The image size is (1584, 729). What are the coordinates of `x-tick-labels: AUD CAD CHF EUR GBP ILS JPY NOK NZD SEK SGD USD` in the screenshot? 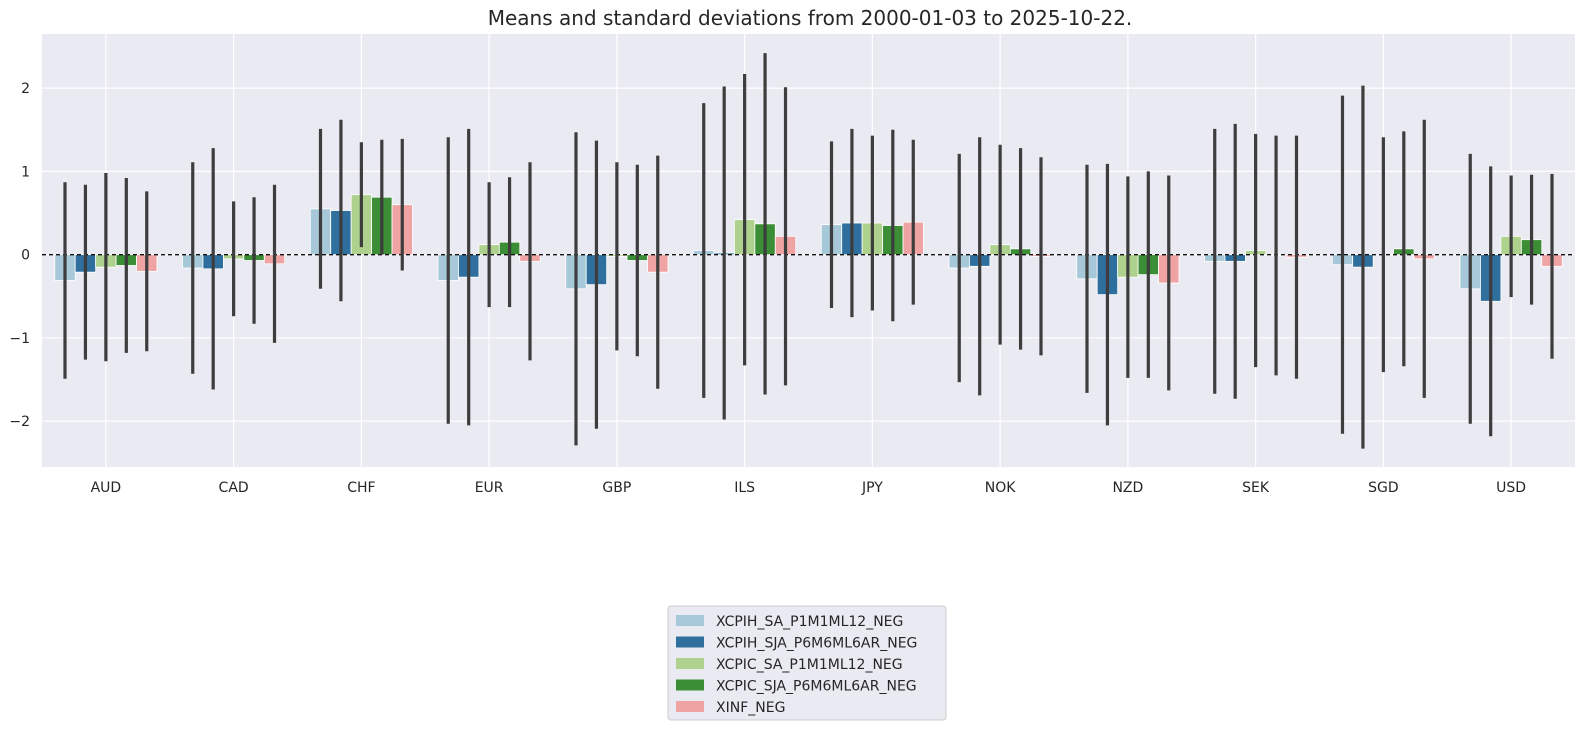 It's located at (809, 488).